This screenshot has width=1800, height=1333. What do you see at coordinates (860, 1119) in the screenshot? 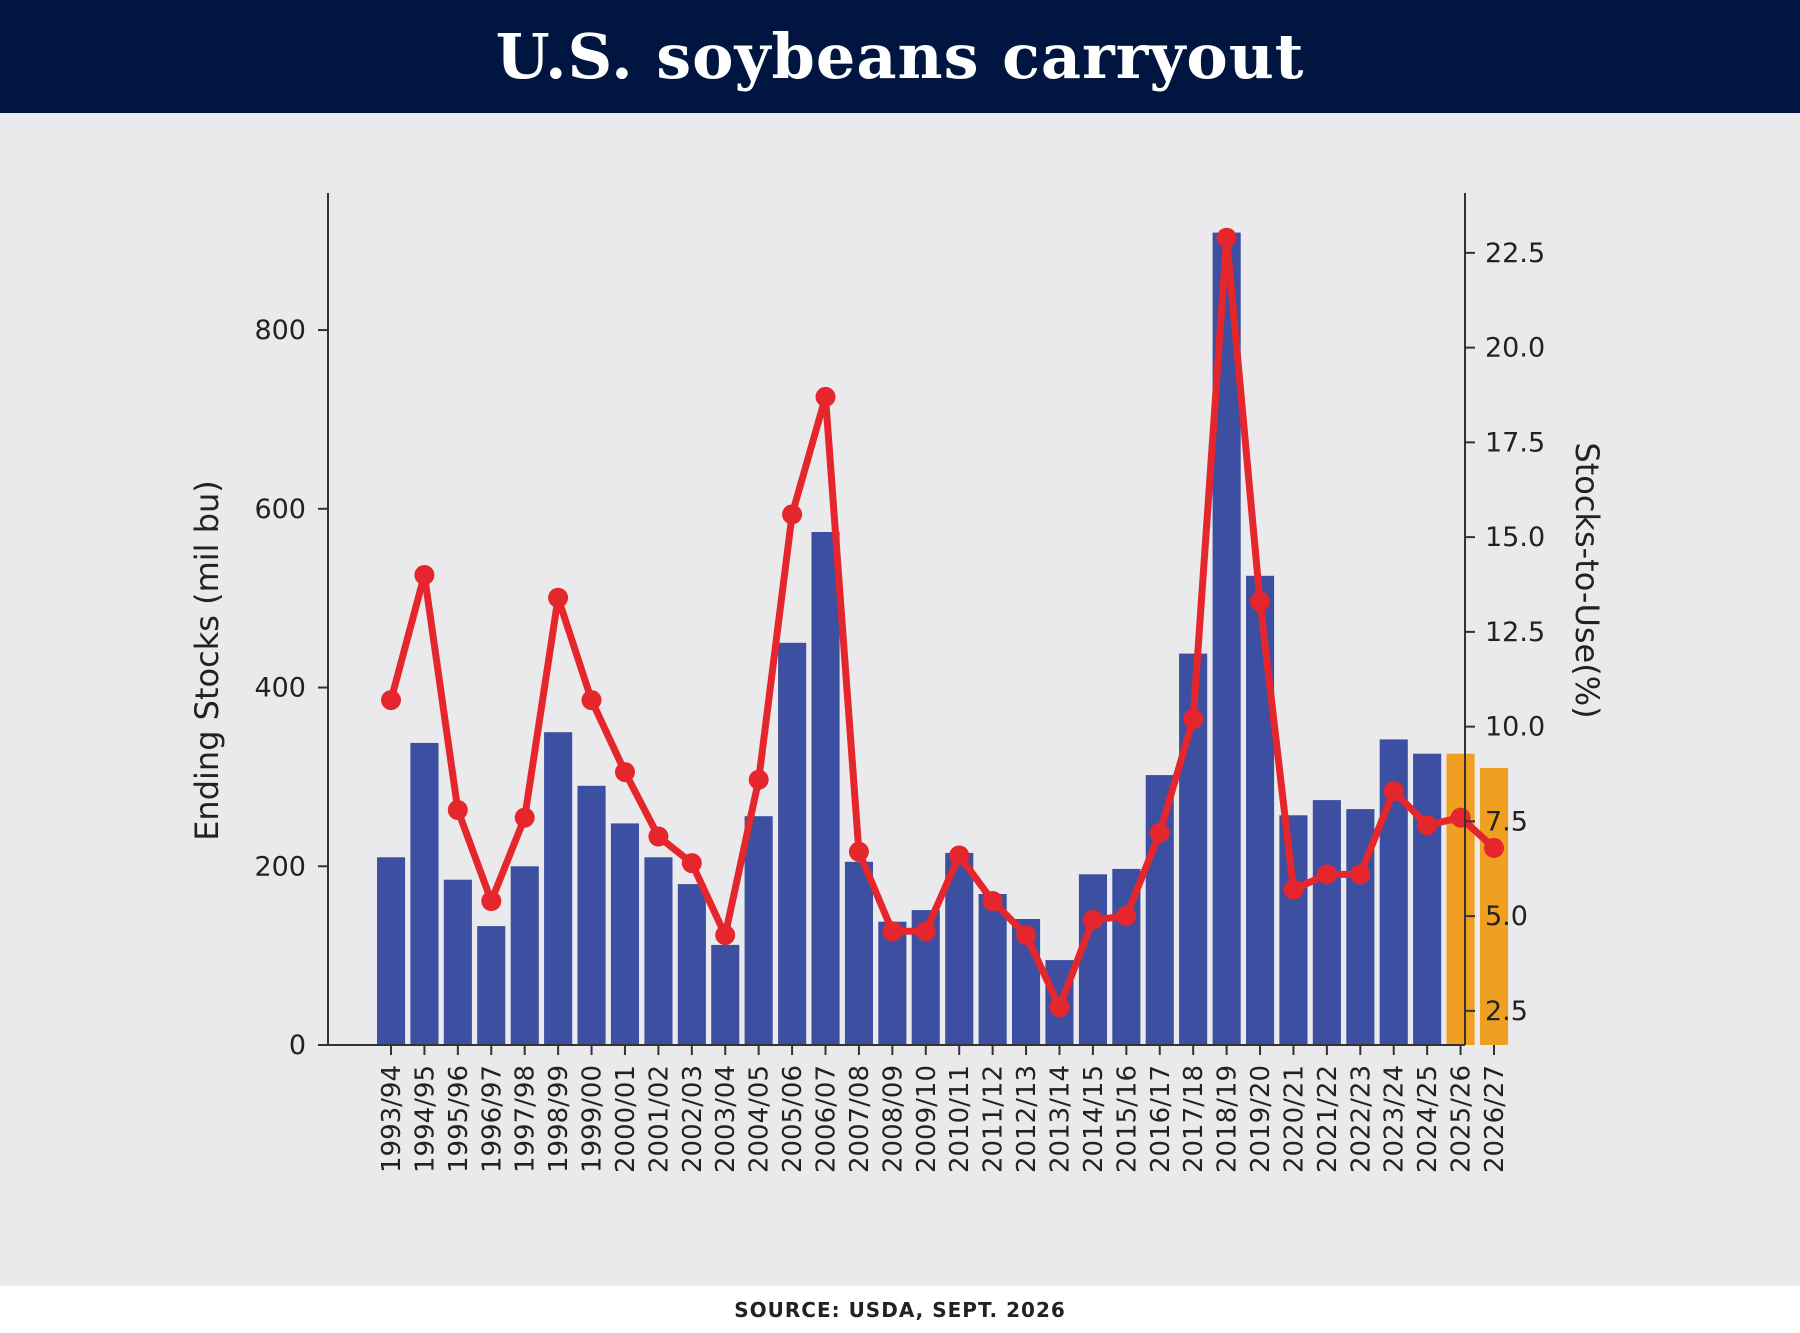
I see `category-label-2007/08: 2007/08` at bounding box center [860, 1119].